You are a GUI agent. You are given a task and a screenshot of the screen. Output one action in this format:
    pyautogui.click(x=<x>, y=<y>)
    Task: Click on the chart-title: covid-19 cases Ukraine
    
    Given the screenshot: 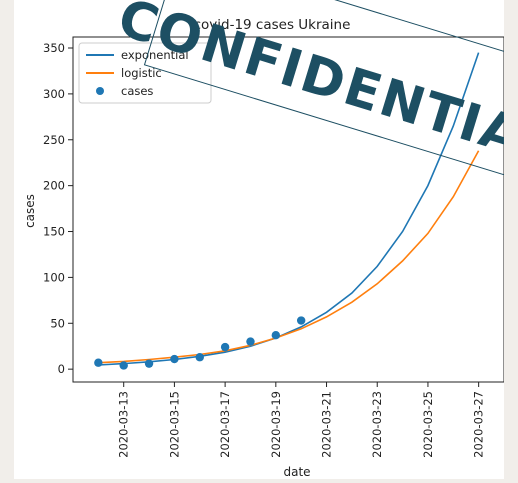 What is the action you would take?
    pyautogui.click(x=272, y=25)
    